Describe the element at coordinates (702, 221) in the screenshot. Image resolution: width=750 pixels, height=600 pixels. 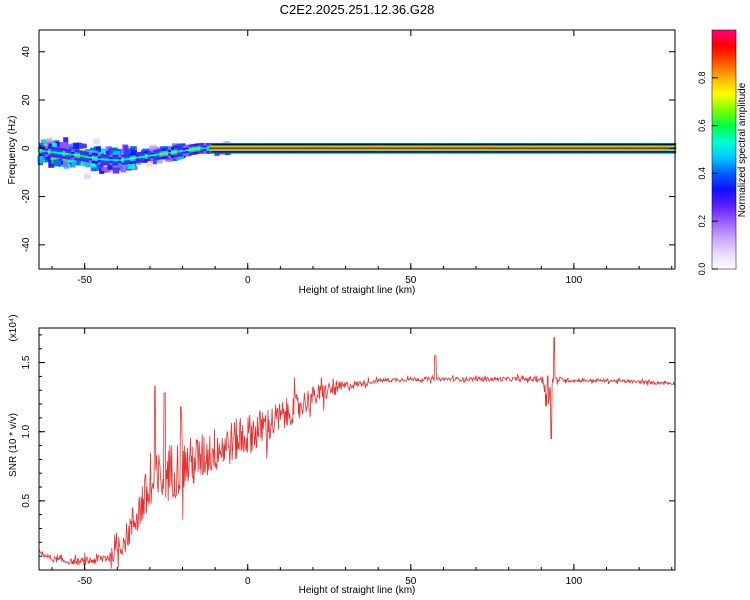
I see `colorbar-tick-label: 0.2` at that location.